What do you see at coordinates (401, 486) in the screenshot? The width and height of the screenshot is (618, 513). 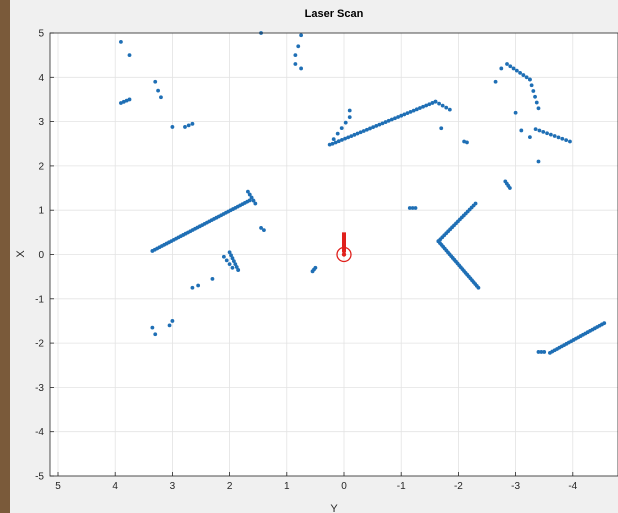 I see `x-tick-label: -1` at bounding box center [401, 486].